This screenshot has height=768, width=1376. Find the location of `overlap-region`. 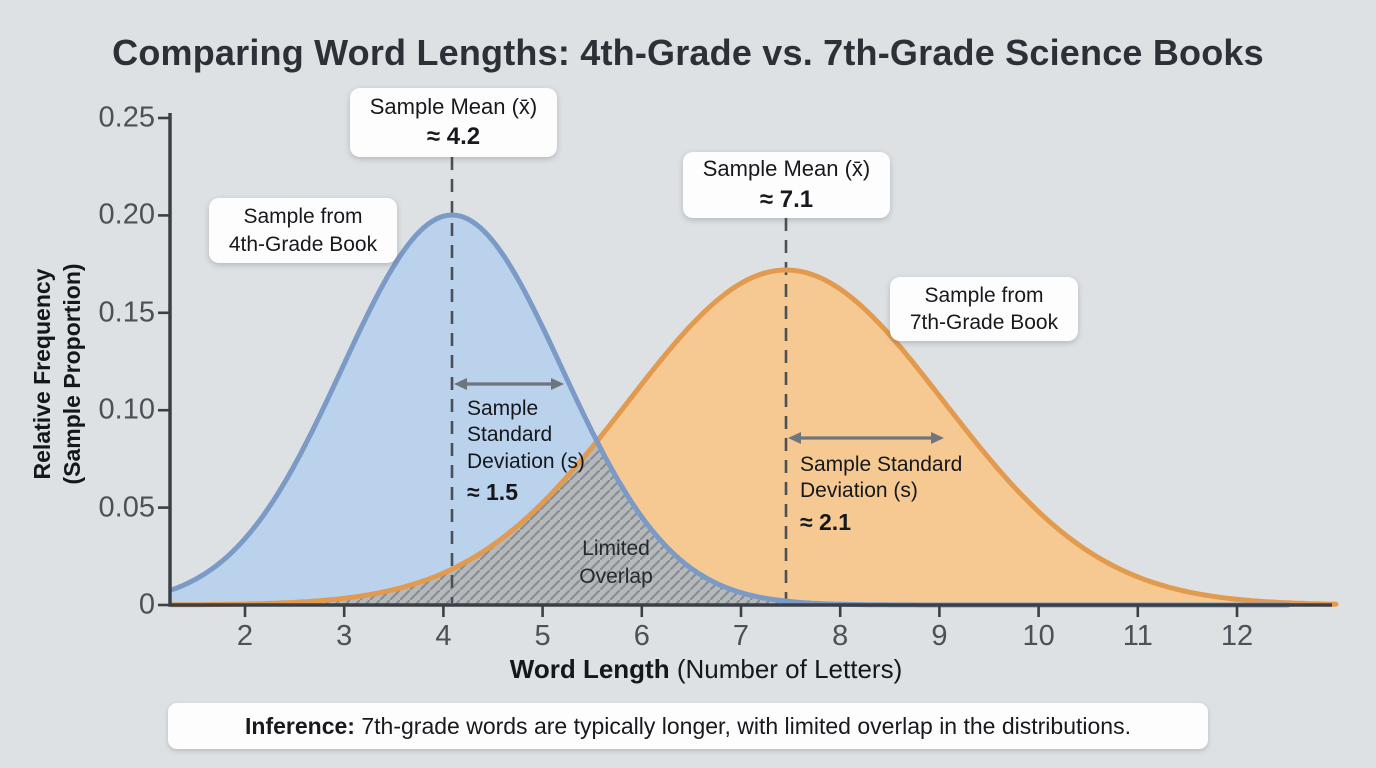

overlap-region is located at coordinates (546, 523).